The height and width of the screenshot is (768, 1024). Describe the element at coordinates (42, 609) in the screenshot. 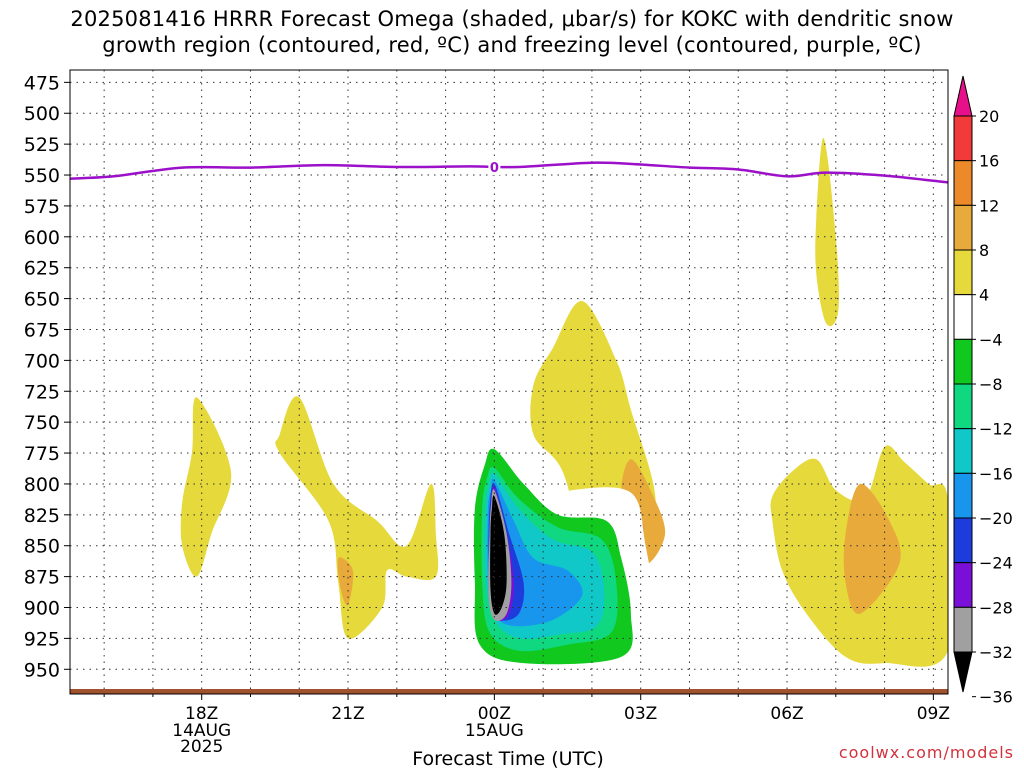

I see `y-tick-label-900: 900` at that location.